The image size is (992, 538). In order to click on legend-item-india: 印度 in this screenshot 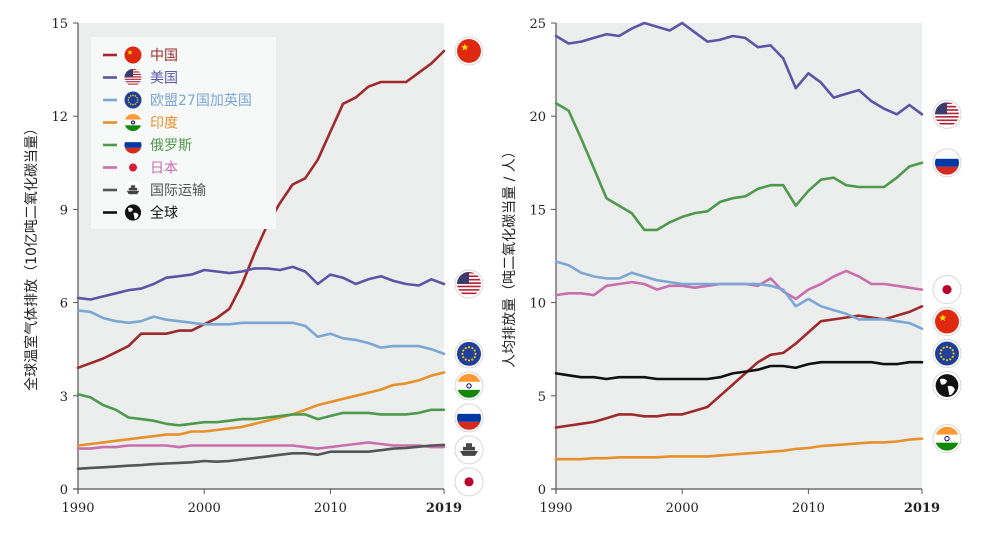, I will do `click(140, 123)`.